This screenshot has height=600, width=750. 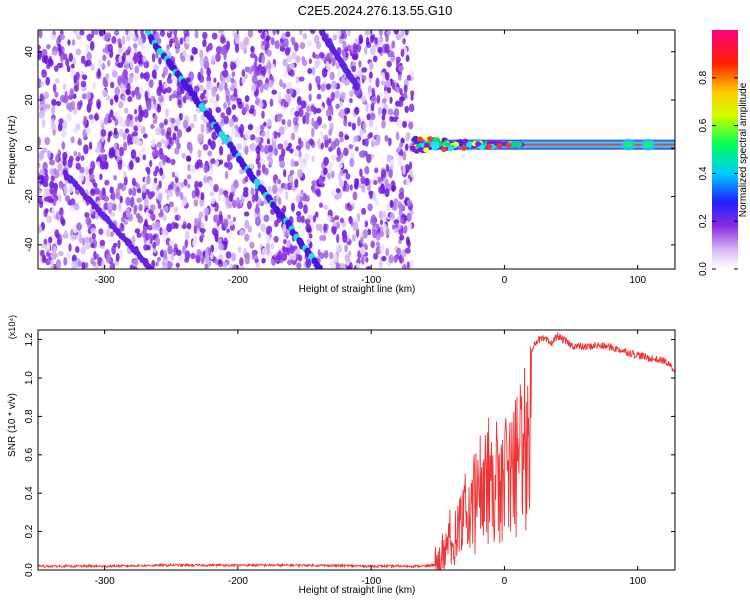 What do you see at coordinates (637, 581) in the screenshot?
I see `snr-x-tick-label: 100` at bounding box center [637, 581].